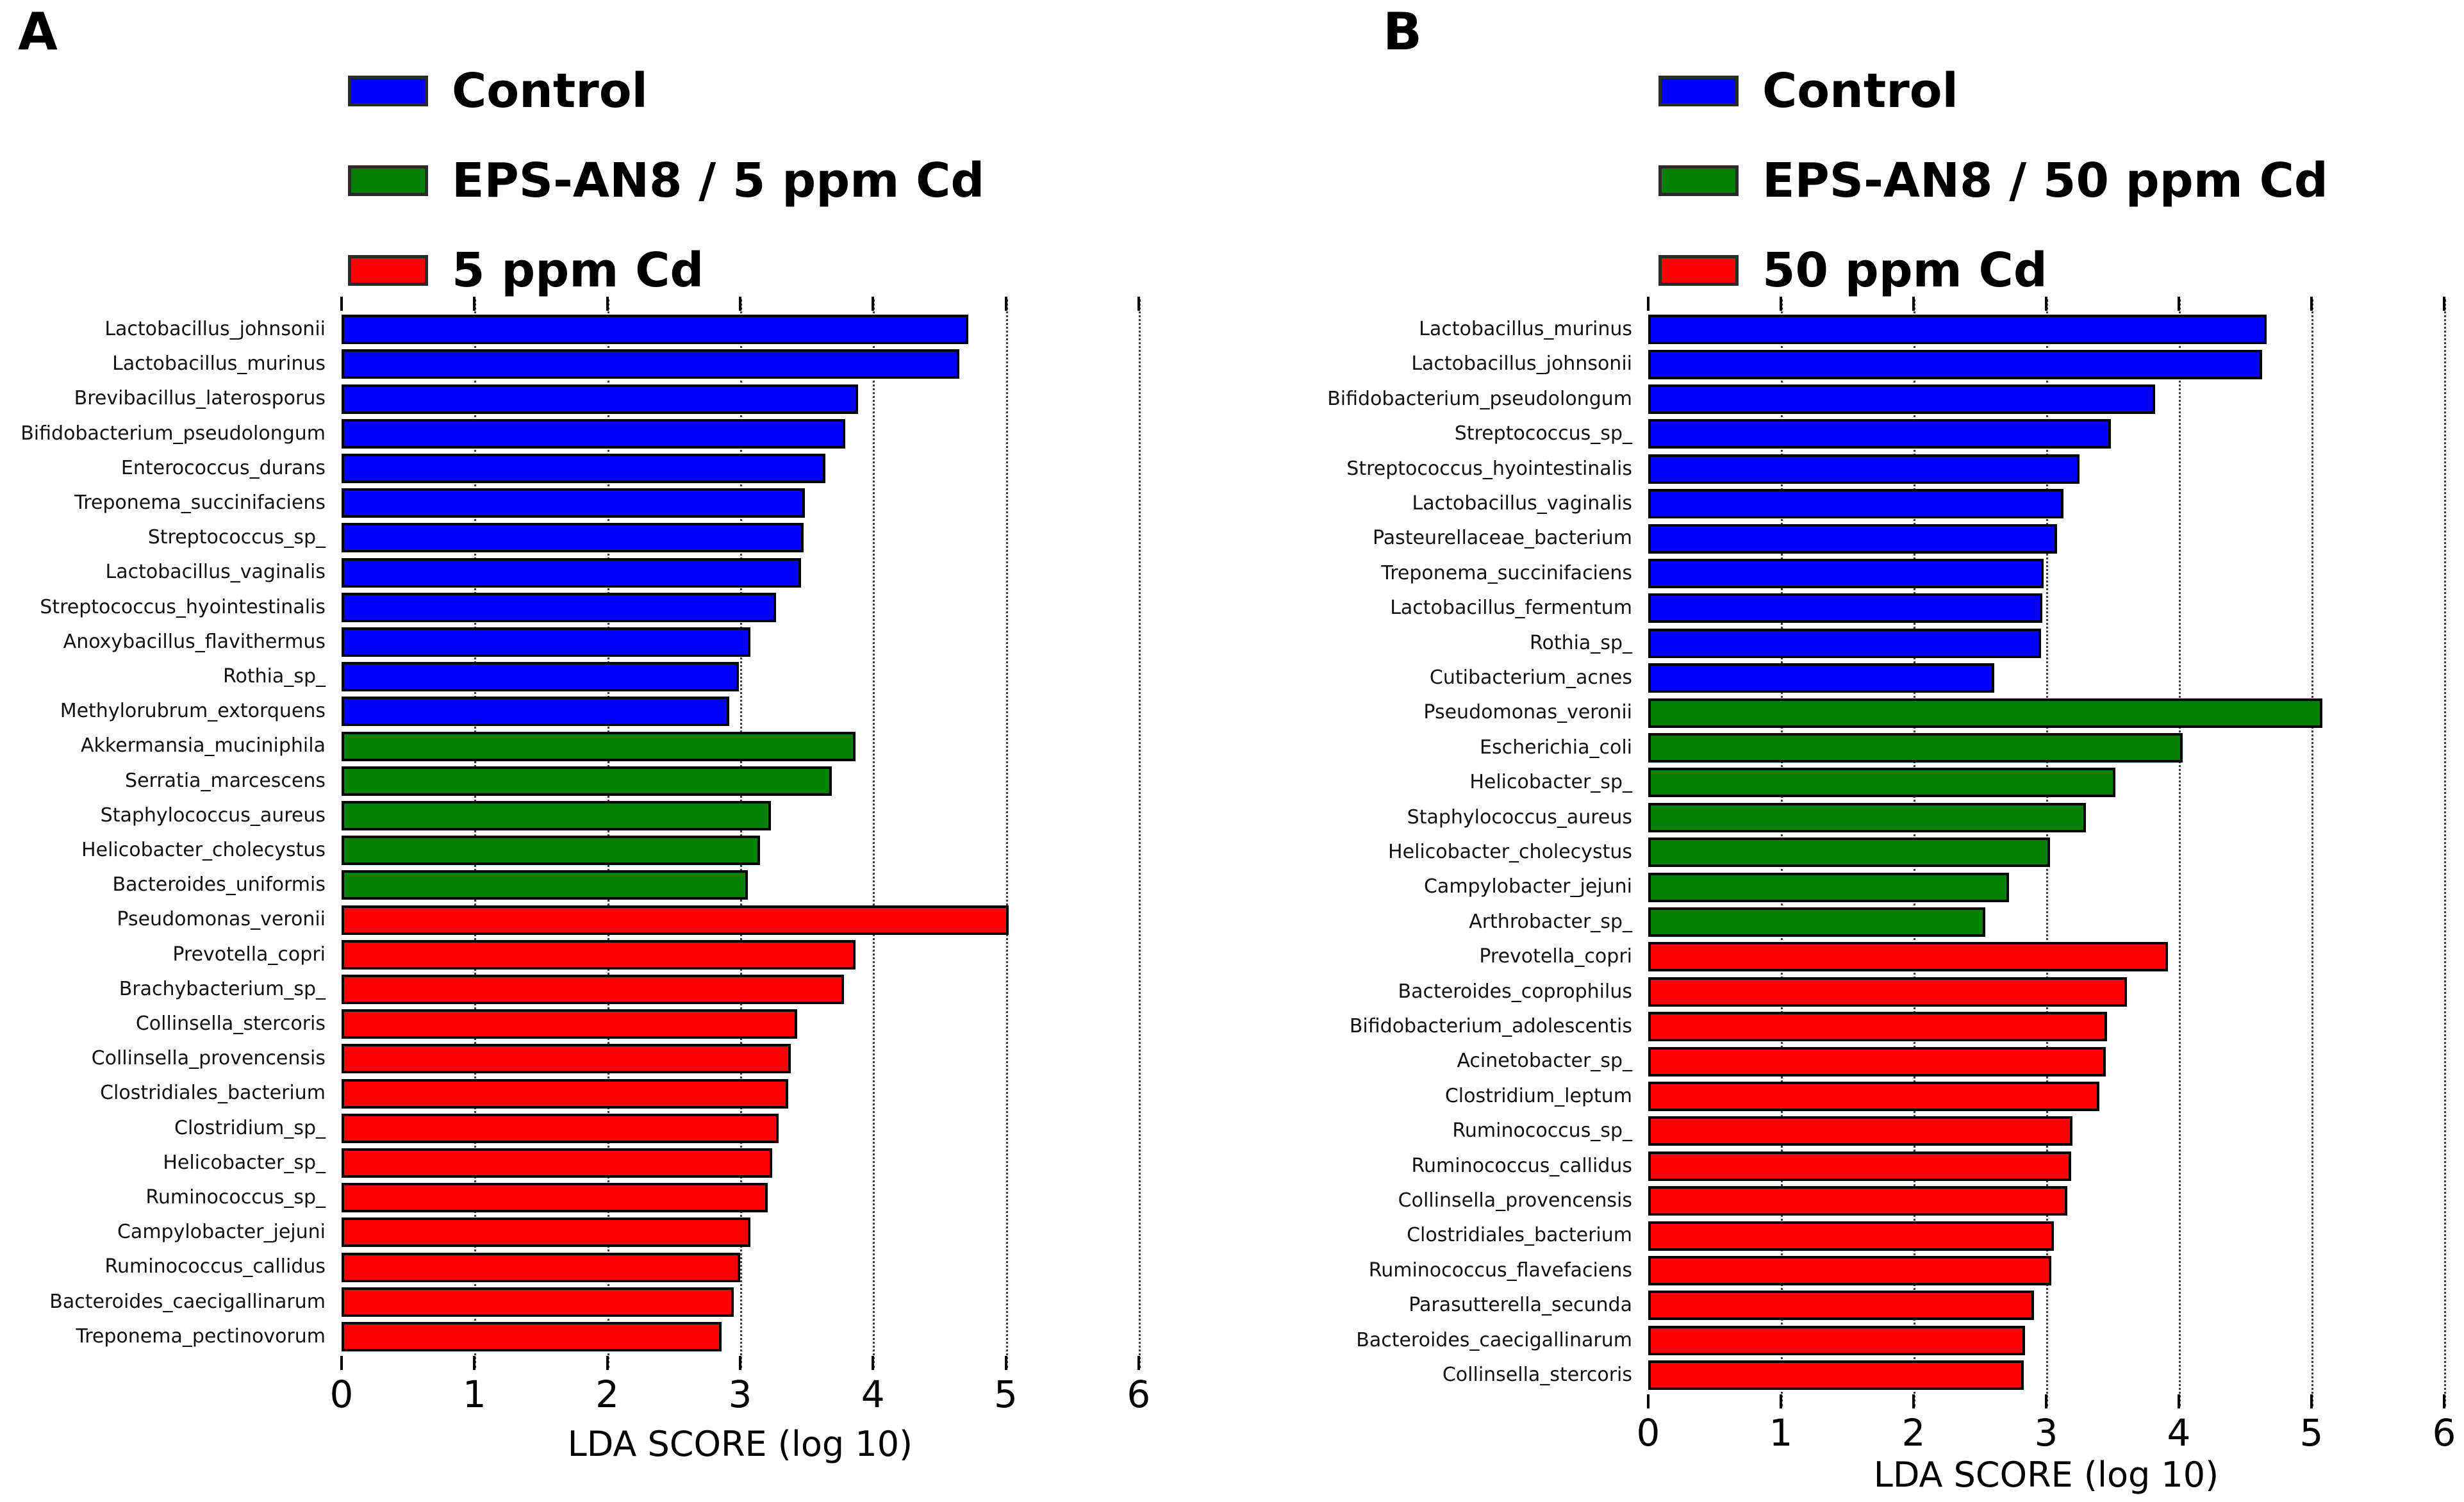 This screenshot has height=1502, width=2464. I want to click on species-label: Bacteroides_uniformis, so click(219, 885).